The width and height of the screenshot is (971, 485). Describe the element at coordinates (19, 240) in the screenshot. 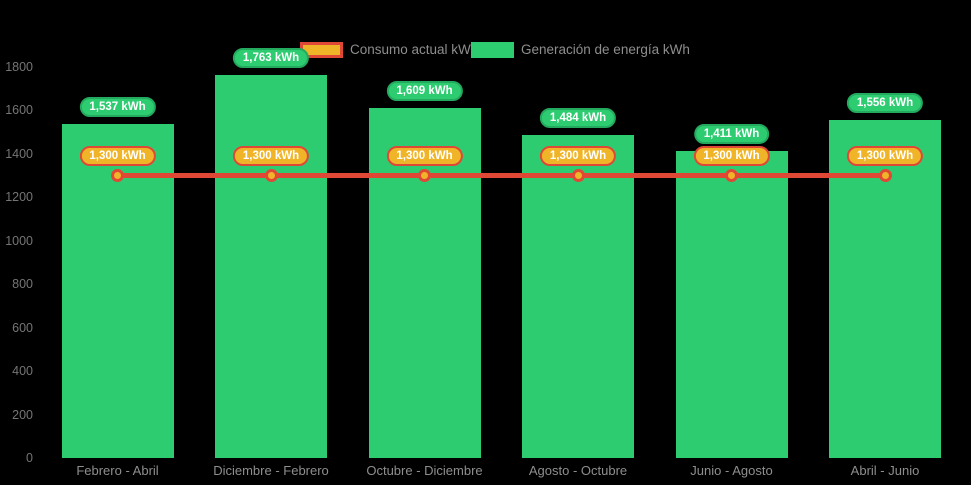

I see `y-axis-tick-label: 1000` at that location.